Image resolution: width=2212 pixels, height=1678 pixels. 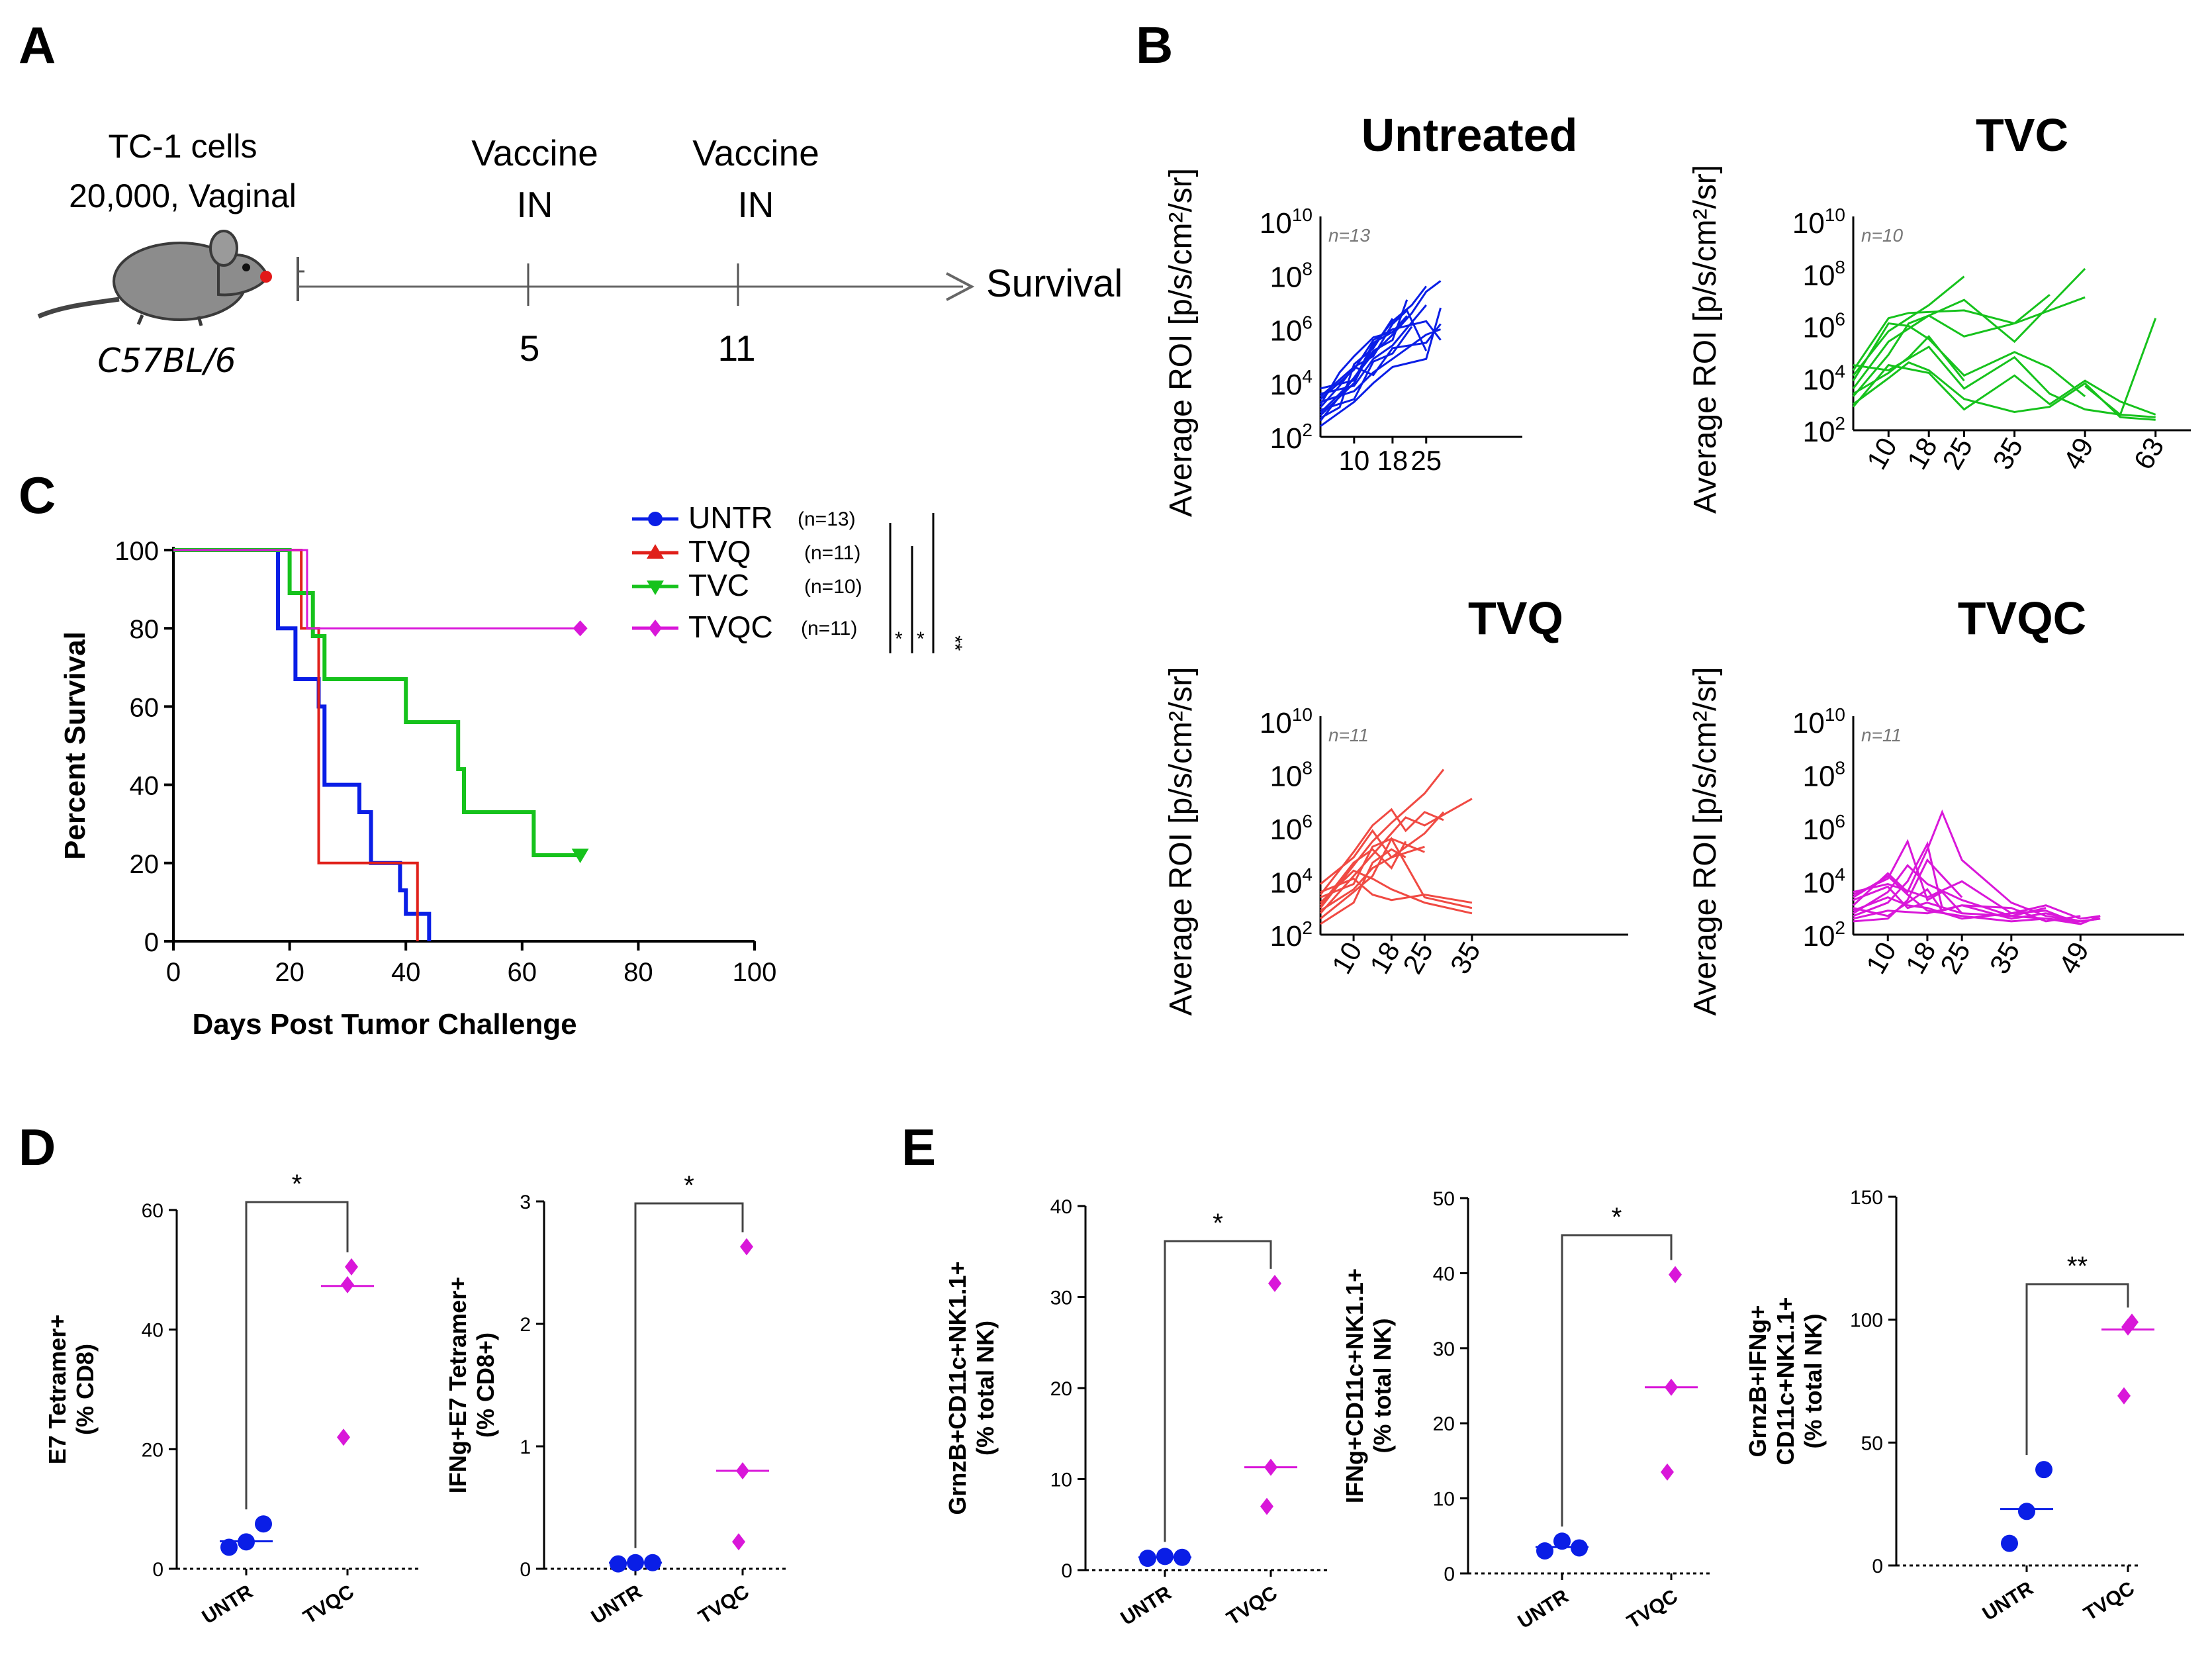 What do you see at coordinates (152, 1211) in the screenshot?
I see `dot-y-tick-label: 60` at bounding box center [152, 1211].